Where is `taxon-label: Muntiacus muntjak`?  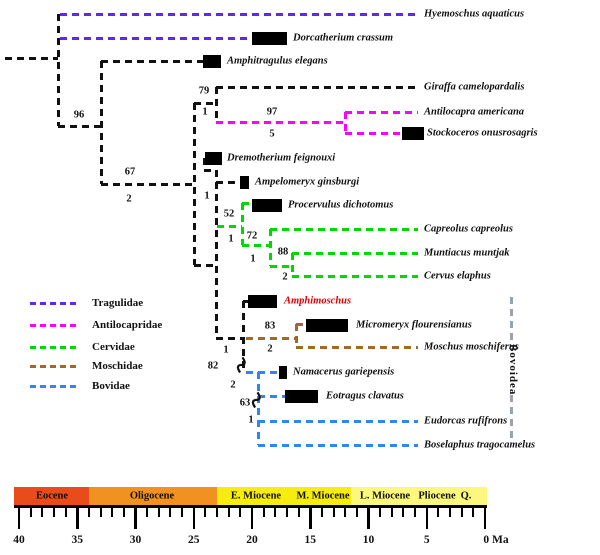 taxon-label: Muntiacus muntjak is located at coordinates (467, 253).